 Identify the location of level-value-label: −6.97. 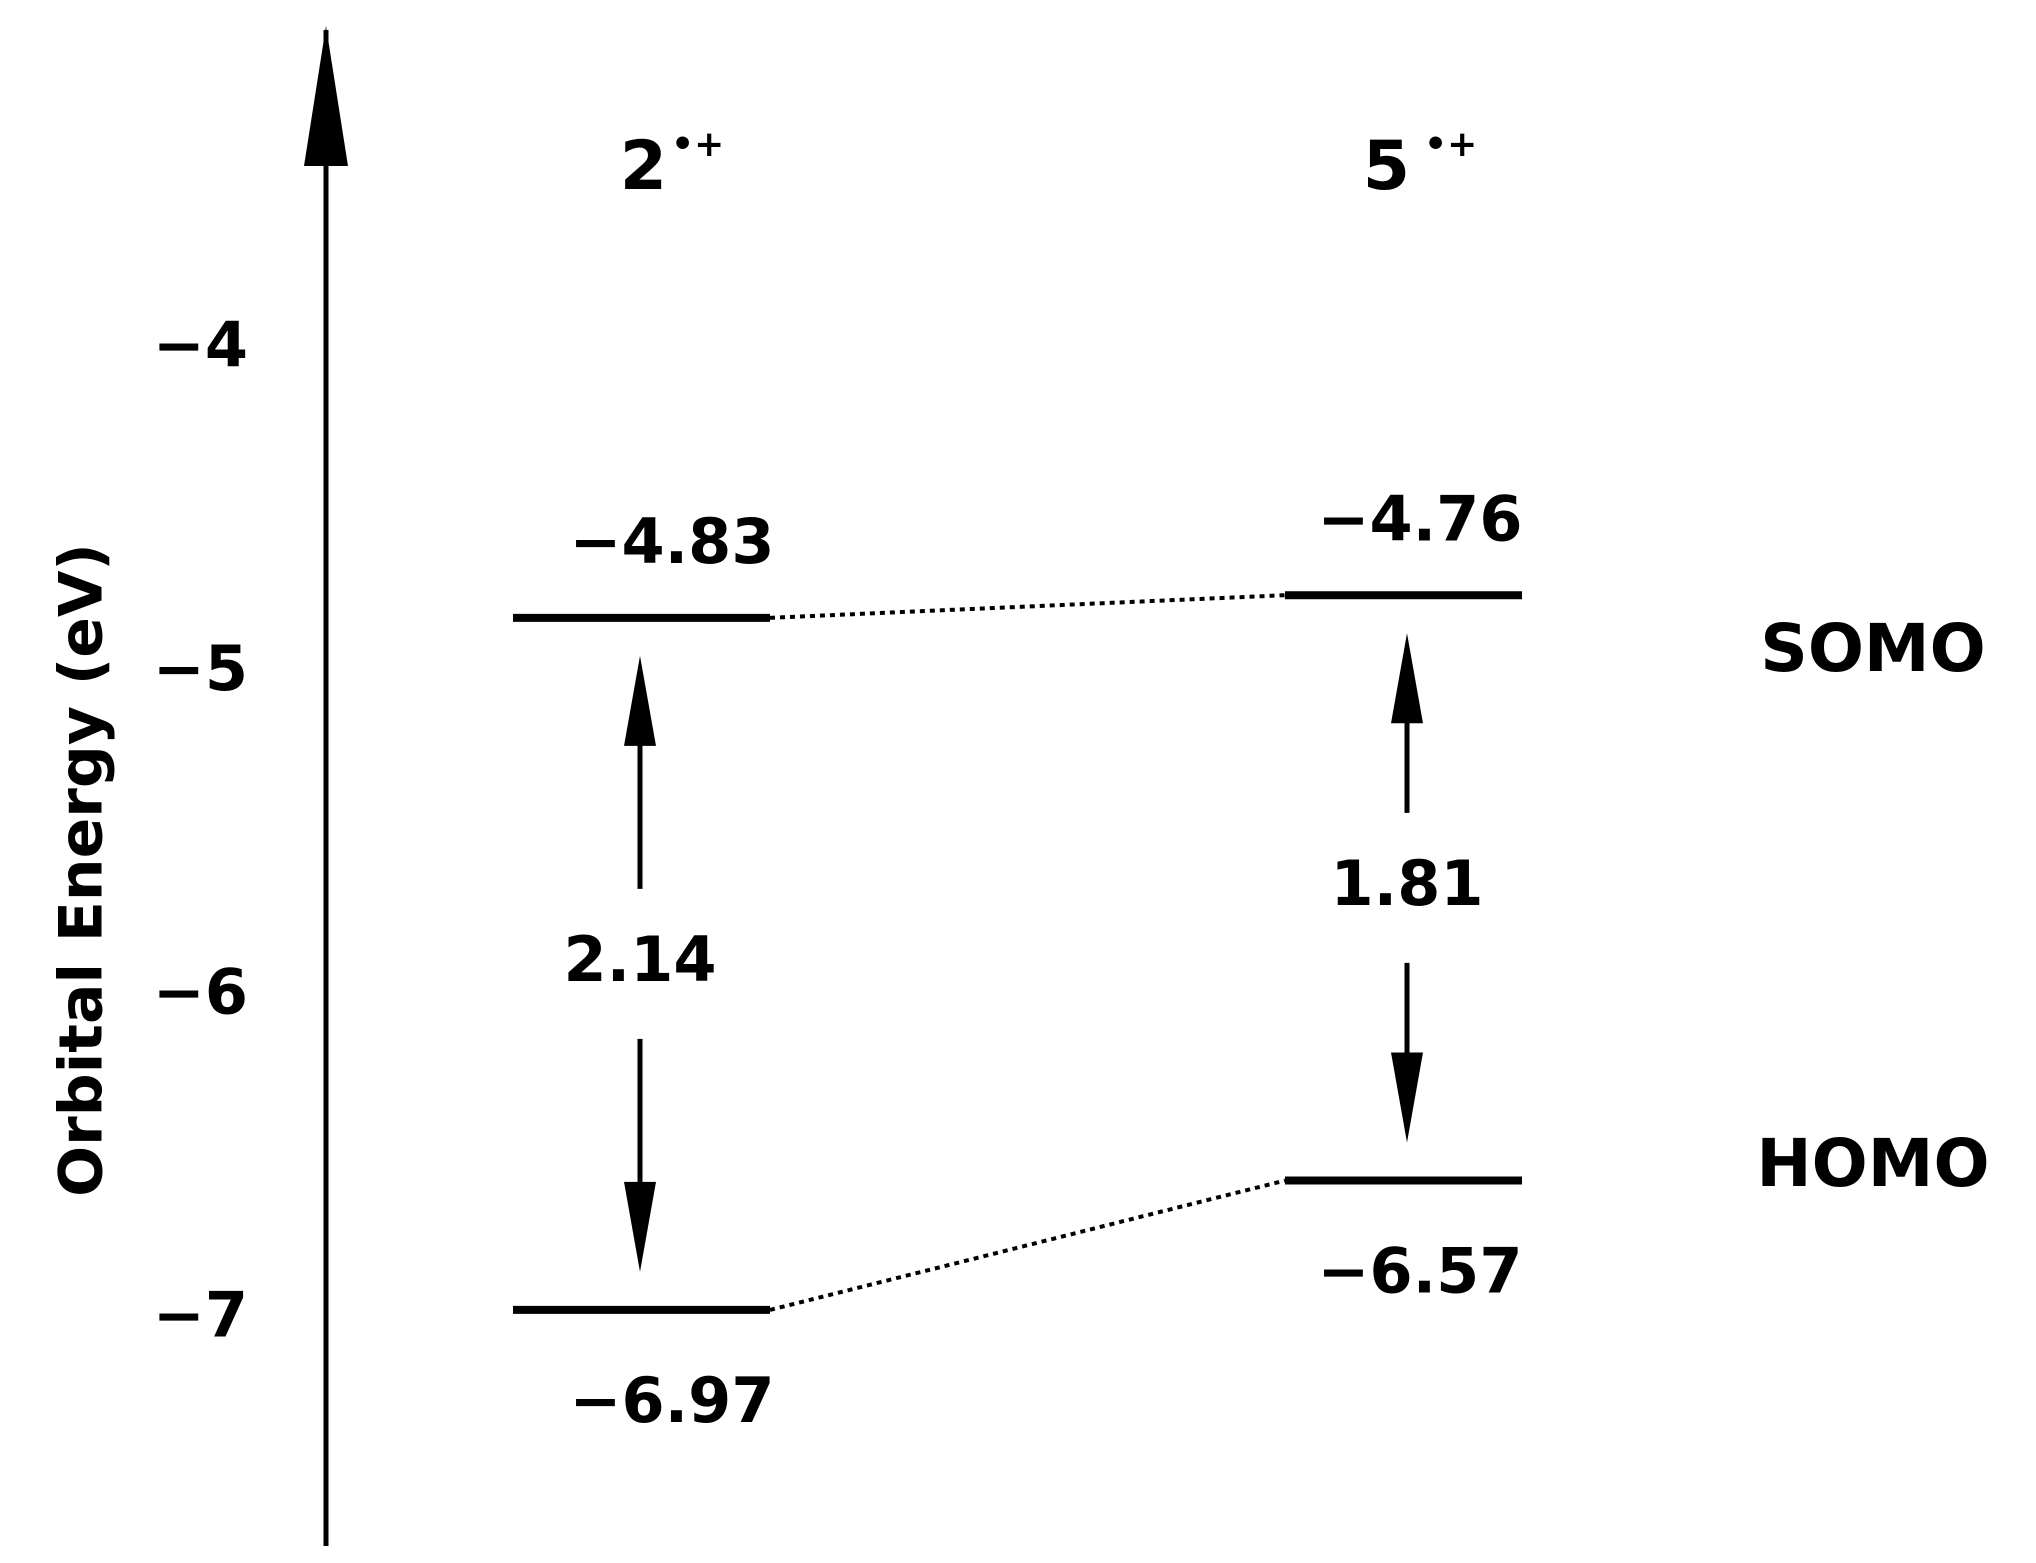
(672, 1400).